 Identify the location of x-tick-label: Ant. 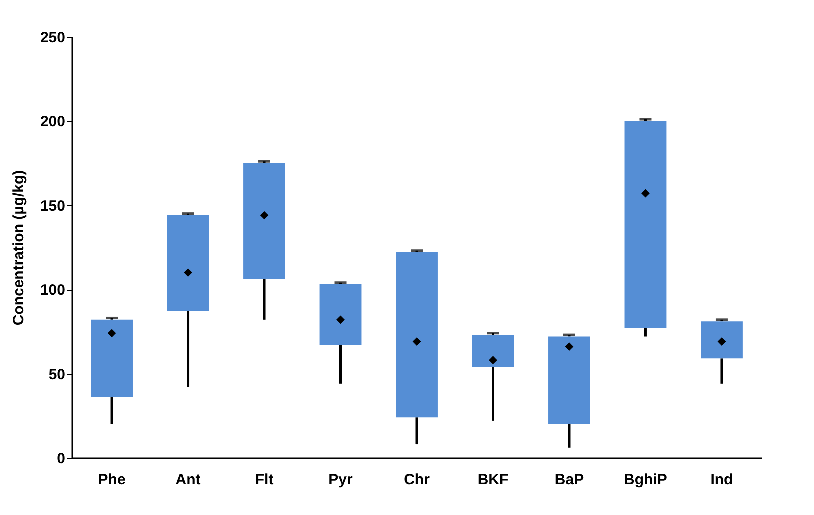
(188, 480).